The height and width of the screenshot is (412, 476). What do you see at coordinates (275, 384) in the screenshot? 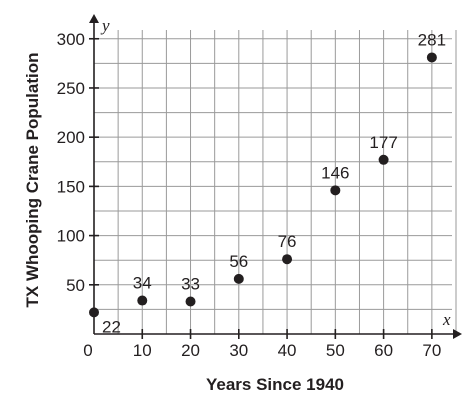
I see `x-axis-title: Years Since 1940` at bounding box center [275, 384].